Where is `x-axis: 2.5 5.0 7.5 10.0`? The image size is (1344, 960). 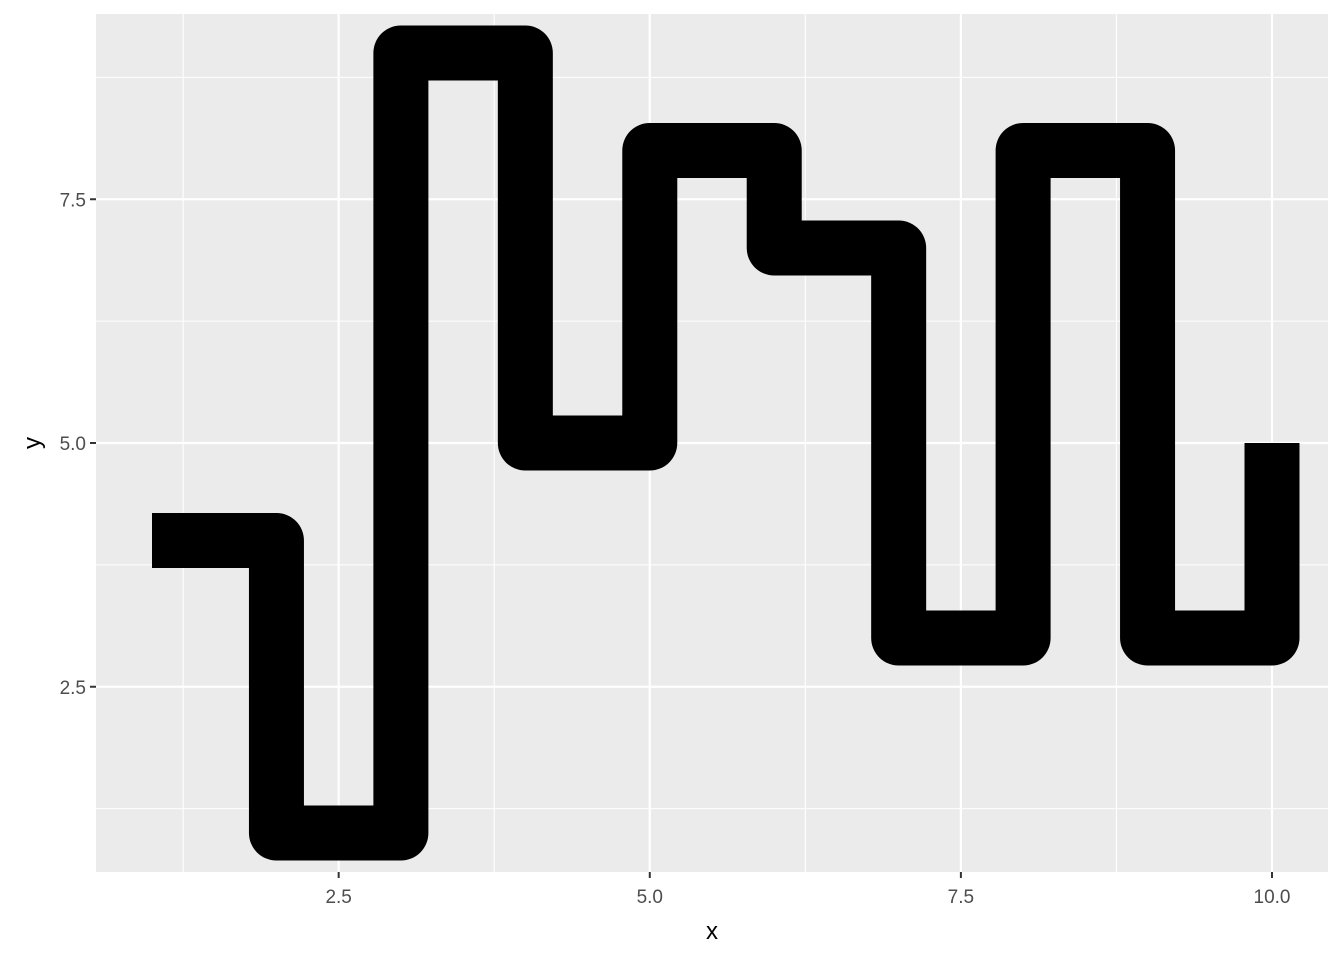 x-axis: 2.5 5.0 7.5 10.0 is located at coordinates (807, 890).